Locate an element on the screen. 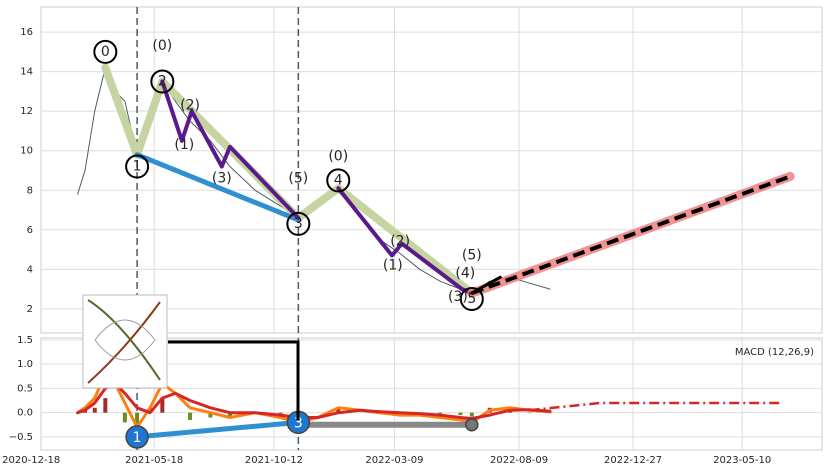  y-tick-label: −0.5 is located at coordinates (21, 437).